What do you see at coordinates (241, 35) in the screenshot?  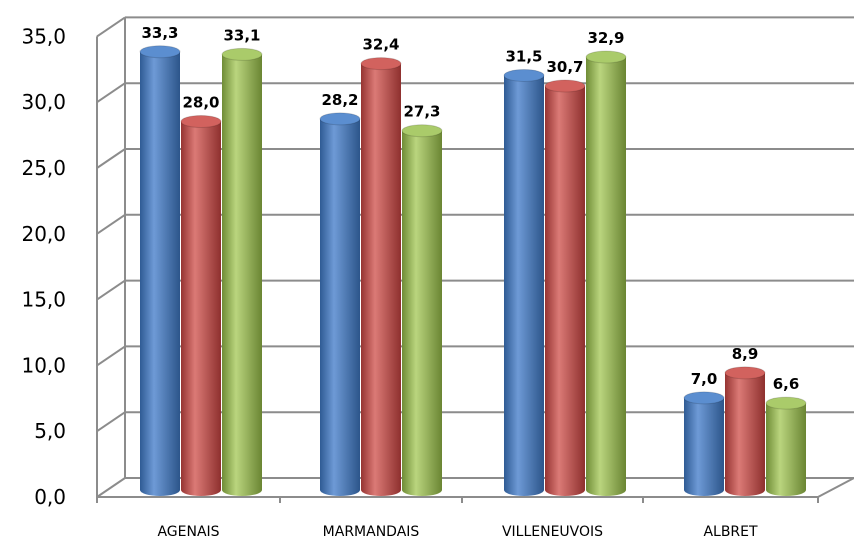 I see `data-label: 33,1` at bounding box center [241, 35].